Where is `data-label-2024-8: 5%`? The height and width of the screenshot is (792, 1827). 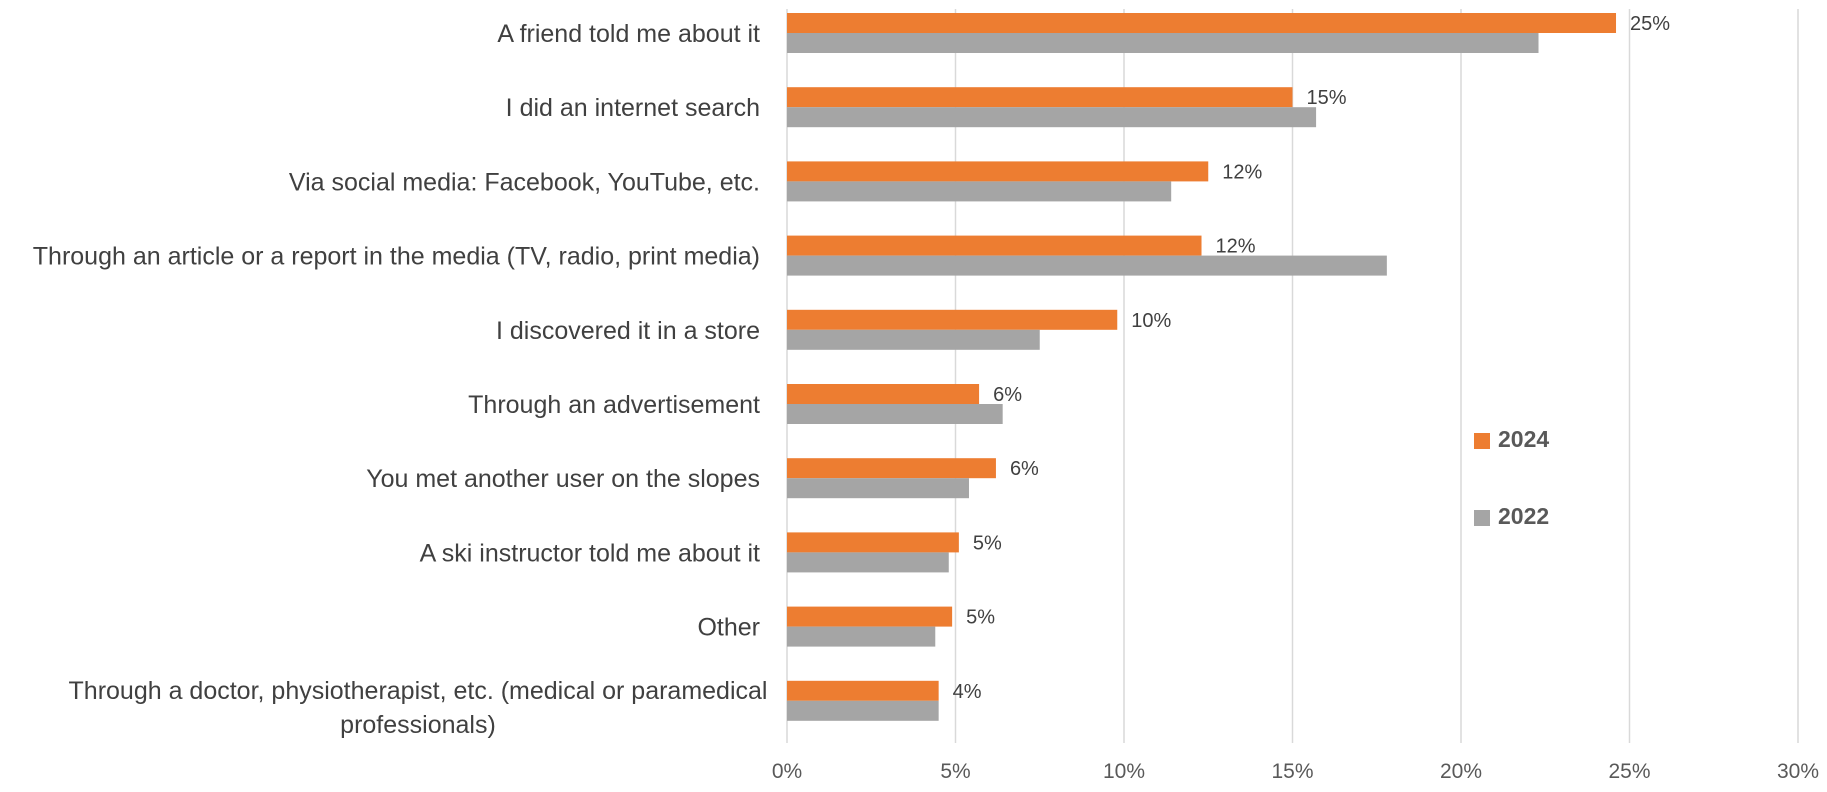 data-label-2024-8: 5% is located at coordinates (980, 618).